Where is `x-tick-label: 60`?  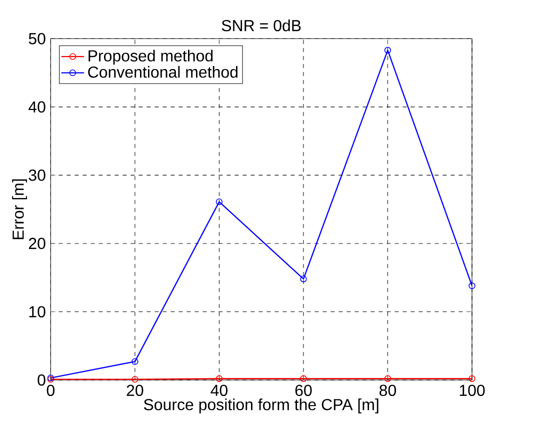 x-tick-label: 60 is located at coordinates (303, 390).